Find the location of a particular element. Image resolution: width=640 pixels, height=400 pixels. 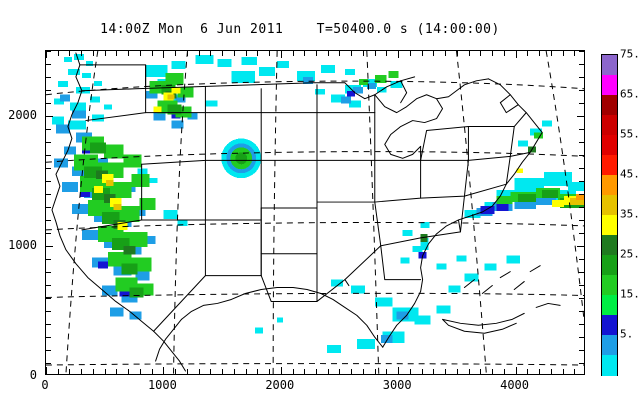

x-tick-label: 1000 is located at coordinates (162, 385).